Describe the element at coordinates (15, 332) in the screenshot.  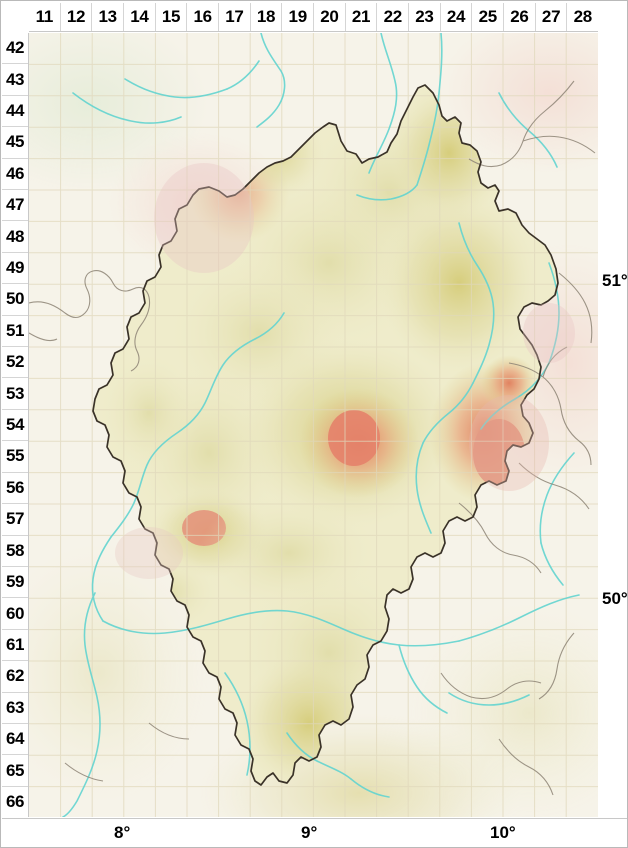
I see `row-header-51: 51` at that location.